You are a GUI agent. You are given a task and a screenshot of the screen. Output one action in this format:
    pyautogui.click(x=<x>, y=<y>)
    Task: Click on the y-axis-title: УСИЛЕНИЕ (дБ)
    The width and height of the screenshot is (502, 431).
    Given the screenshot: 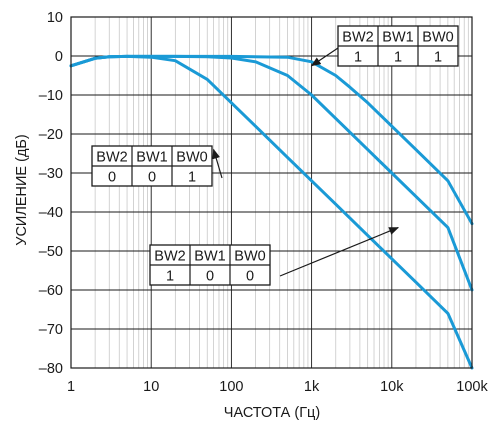 What is the action you would take?
    pyautogui.click(x=22, y=190)
    